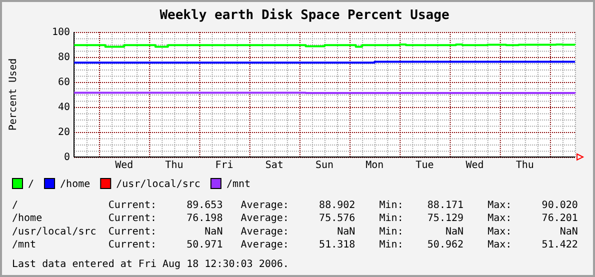 This screenshot has width=595, height=277. What do you see at coordinates (295, 232) in the screenshot?
I see `text: /usr/local/src Current: NaN Average: NaN Min: NaN Max: NaN` at bounding box center [295, 232].